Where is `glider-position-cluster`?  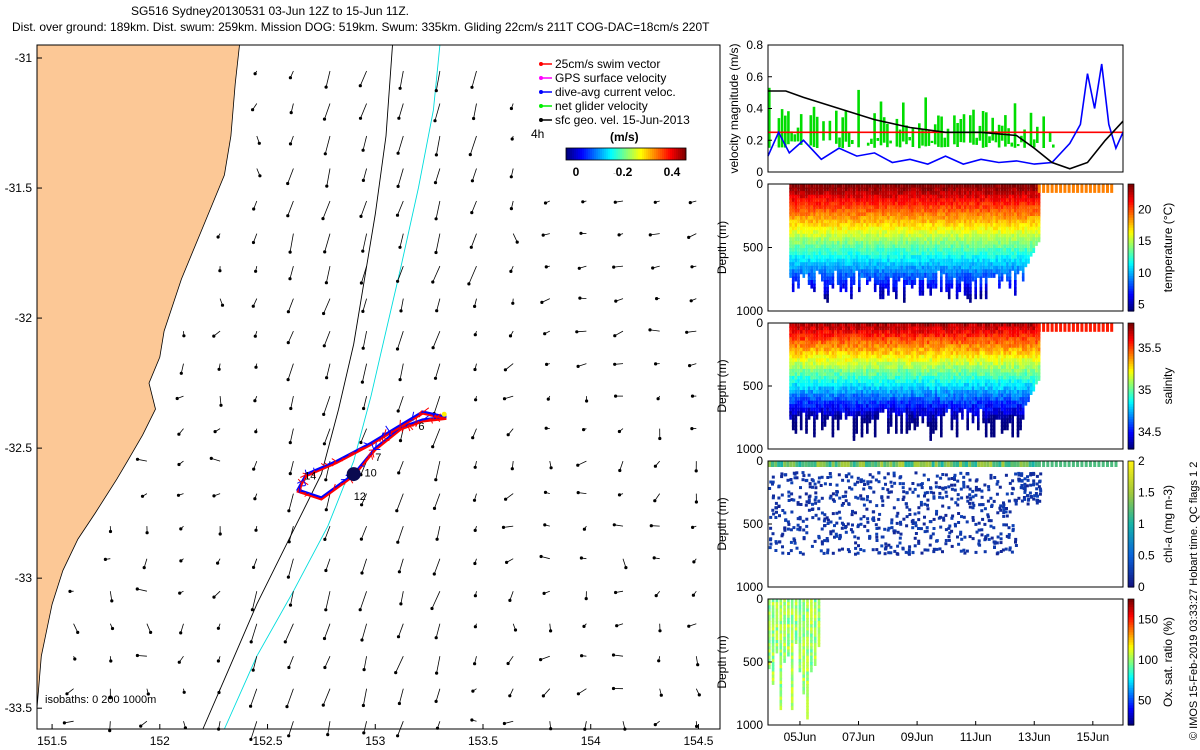
glider-position-cluster is located at coordinates (353, 474).